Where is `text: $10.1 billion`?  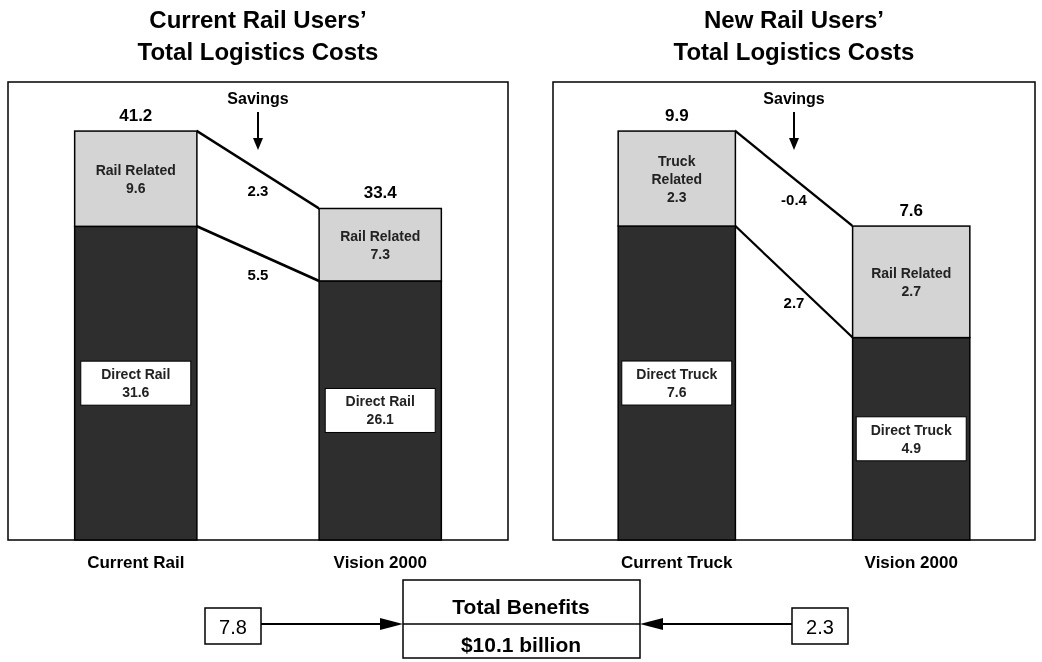
text: $10.1 billion is located at coordinates (521, 644).